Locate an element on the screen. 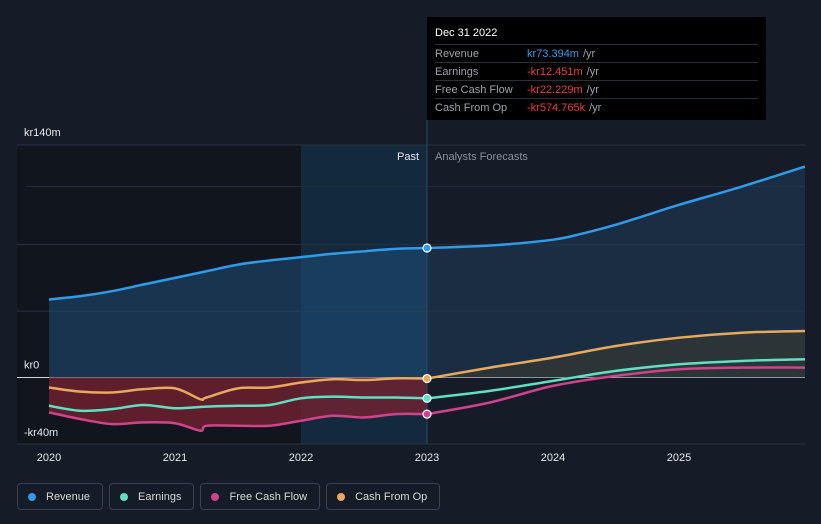 This screenshot has height=524, width=821. forecast-label: Analysts Forecasts is located at coordinates (481, 157).